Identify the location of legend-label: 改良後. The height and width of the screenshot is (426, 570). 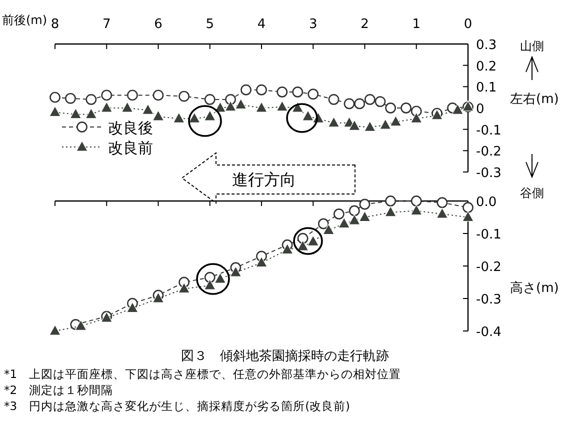
(130, 128).